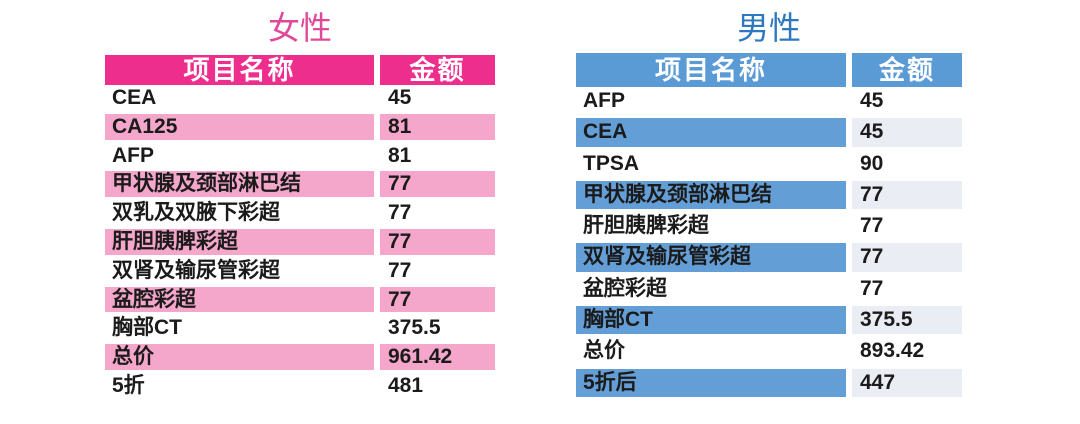 This screenshot has width=1080, height=424. I want to click on table-row: 5折 481, so click(300, 387).